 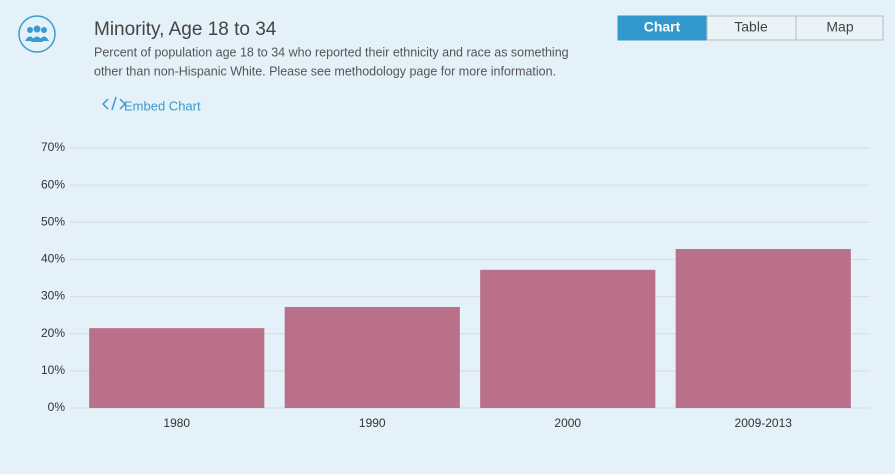 What do you see at coordinates (185, 29) in the screenshot?
I see `title: Minority, Age 18 to 34` at bounding box center [185, 29].